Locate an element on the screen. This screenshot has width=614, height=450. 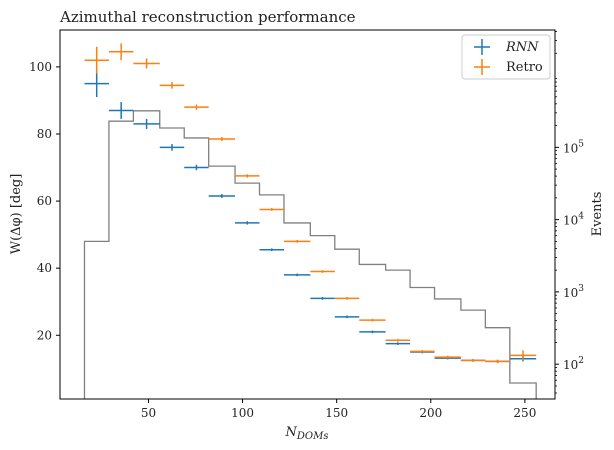
legend-box is located at coordinates (506, 57).